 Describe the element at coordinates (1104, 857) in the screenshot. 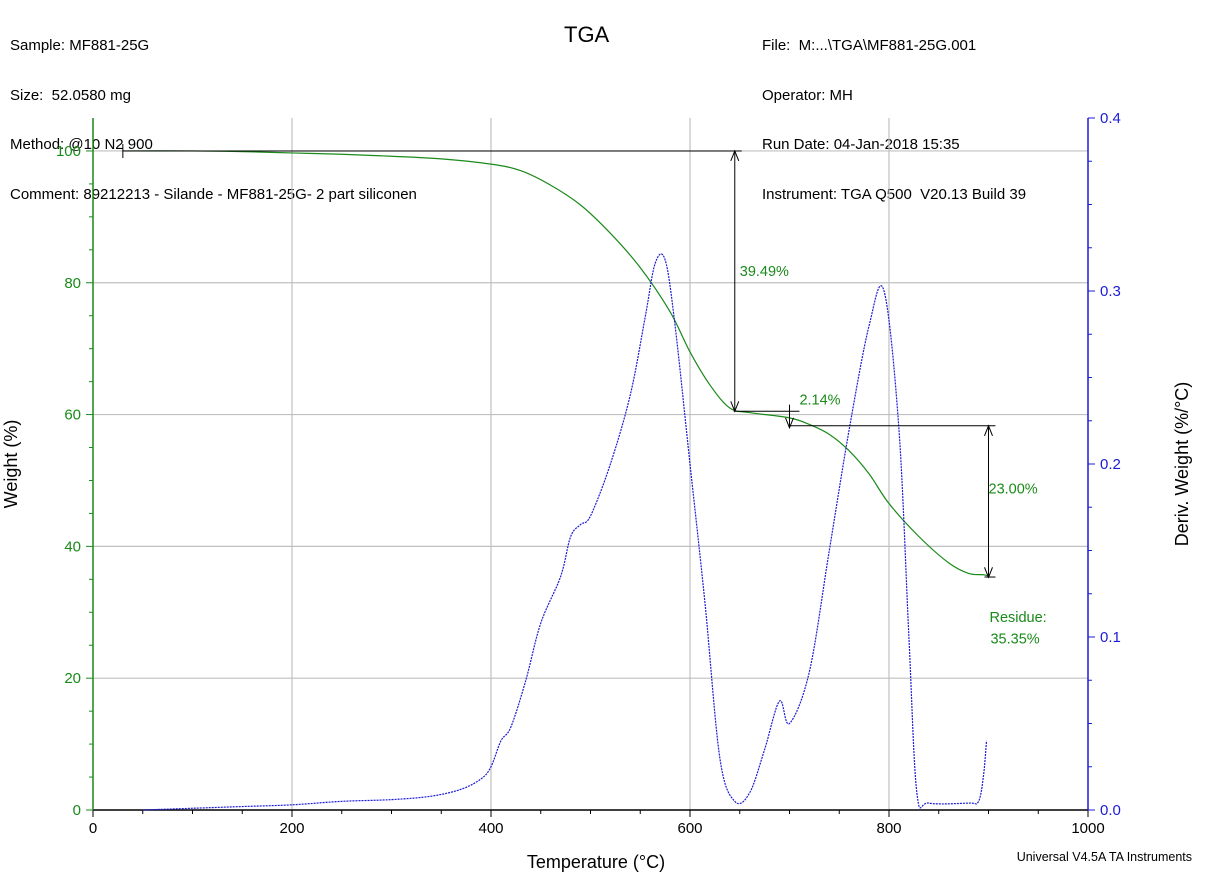

I see `software-footer: Universal V4.5A TA Instruments` at that location.